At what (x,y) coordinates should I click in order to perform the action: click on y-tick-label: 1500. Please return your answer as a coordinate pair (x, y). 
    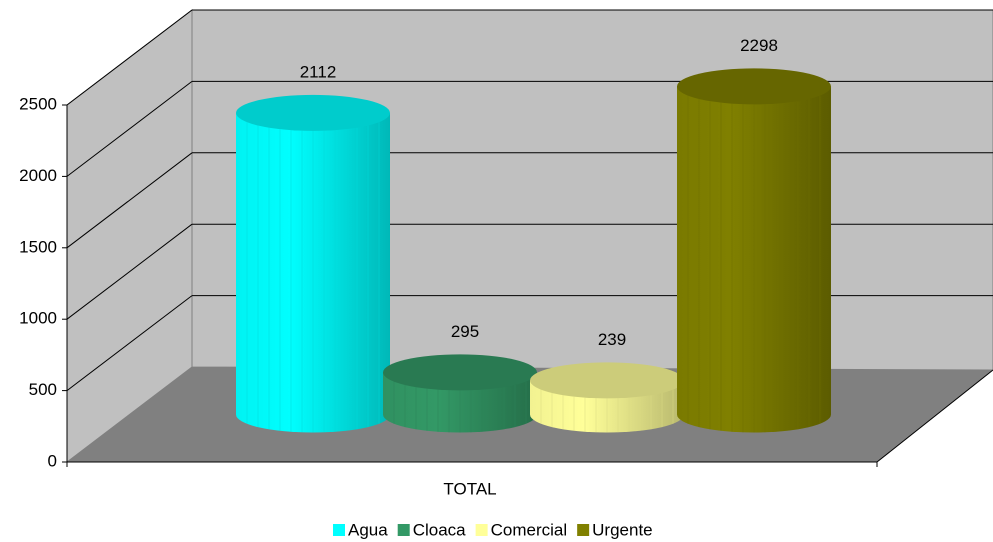
    Looking at the image, I should click on (38, 246).